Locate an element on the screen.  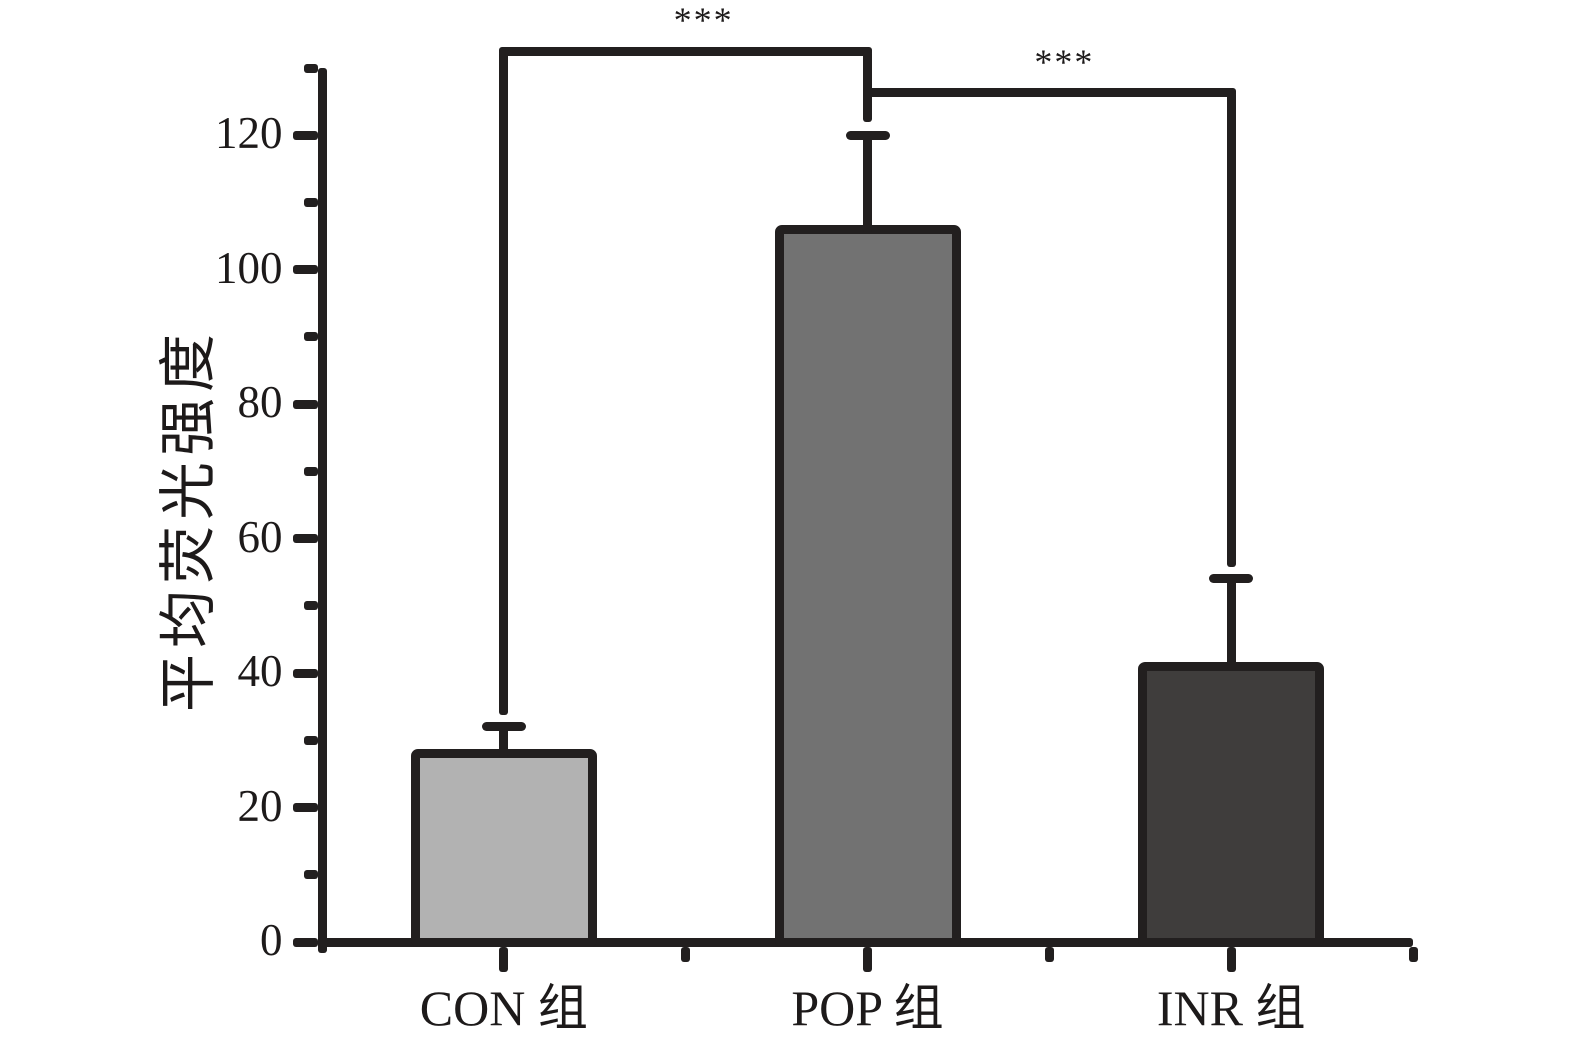
y-axis-tick-label: 100 is located at coordinates (249, 267).